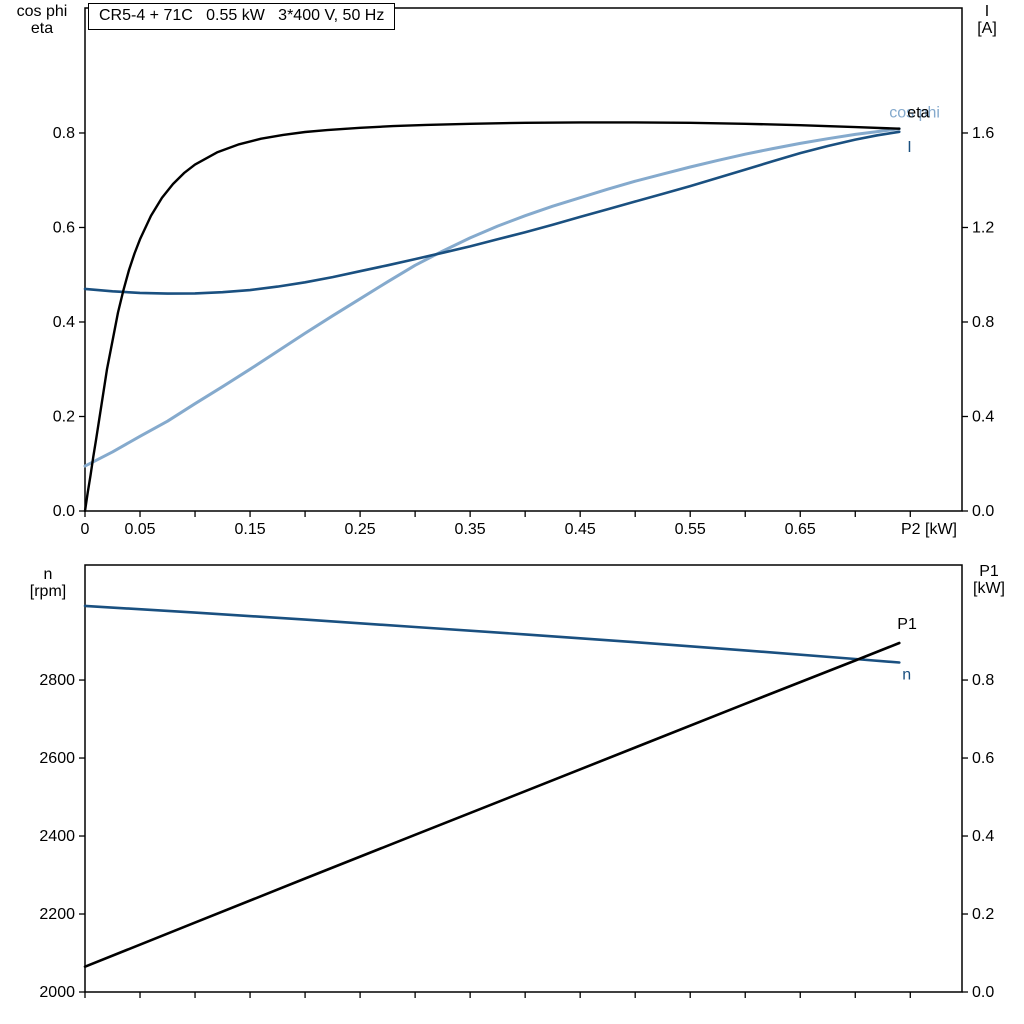 The image size is (1024, 1024). What do you see at coordinates (580, 529) in the screenshot?
I see `x-tick-label: 0.45` at bounding box center [580, 529].